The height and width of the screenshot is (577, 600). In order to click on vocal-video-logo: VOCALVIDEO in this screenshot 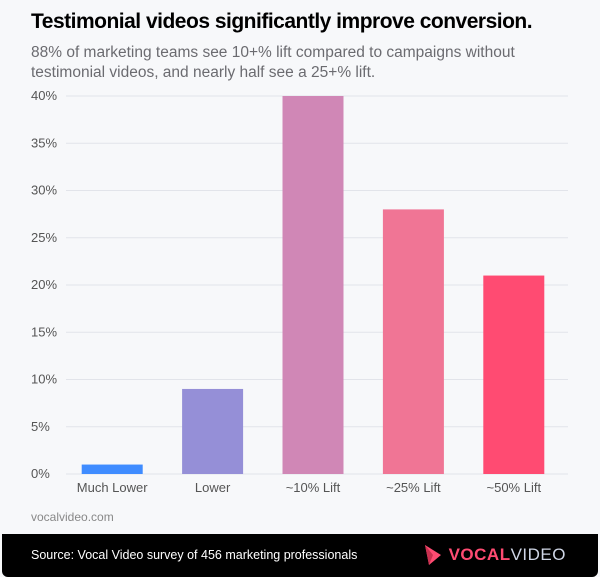, I will do `click(494, 555)`.